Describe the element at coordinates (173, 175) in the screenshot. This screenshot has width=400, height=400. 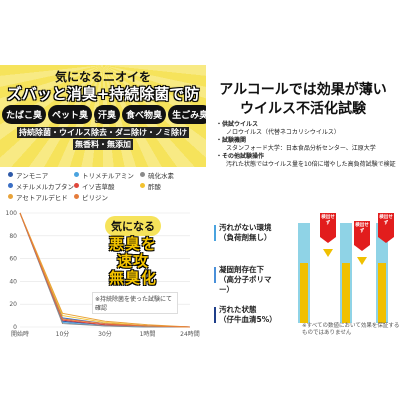
I see `legend-item: 硫化水素` at that location.